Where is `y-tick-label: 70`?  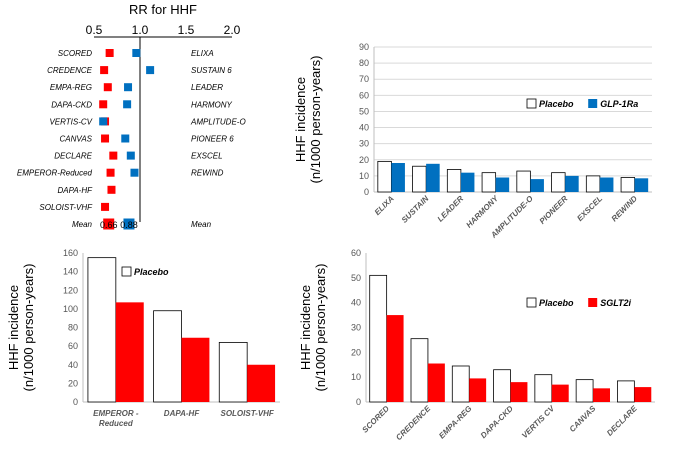 y-tick-label: 70 is located at coordinates (364, 79).